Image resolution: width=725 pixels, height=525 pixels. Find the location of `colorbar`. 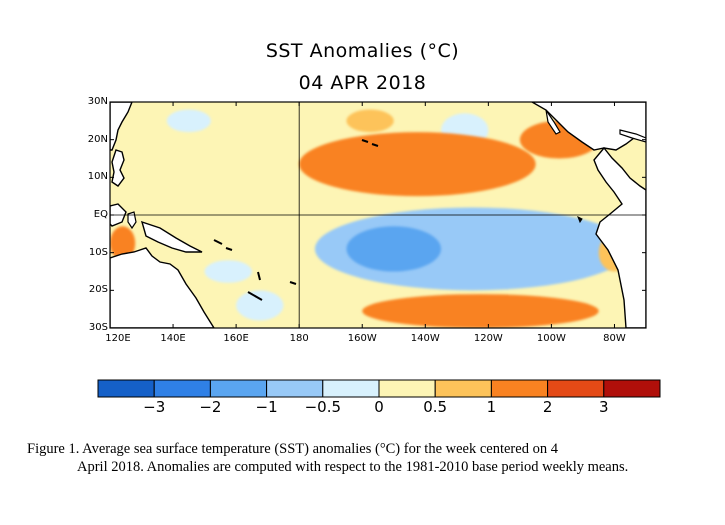

colorbar is located at coordinates (379, 388).